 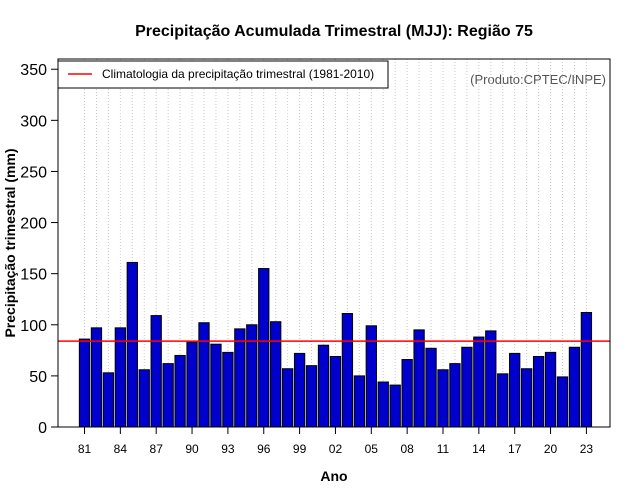 I want to click on x-tick-label: 84, so click(x=121, y=449).